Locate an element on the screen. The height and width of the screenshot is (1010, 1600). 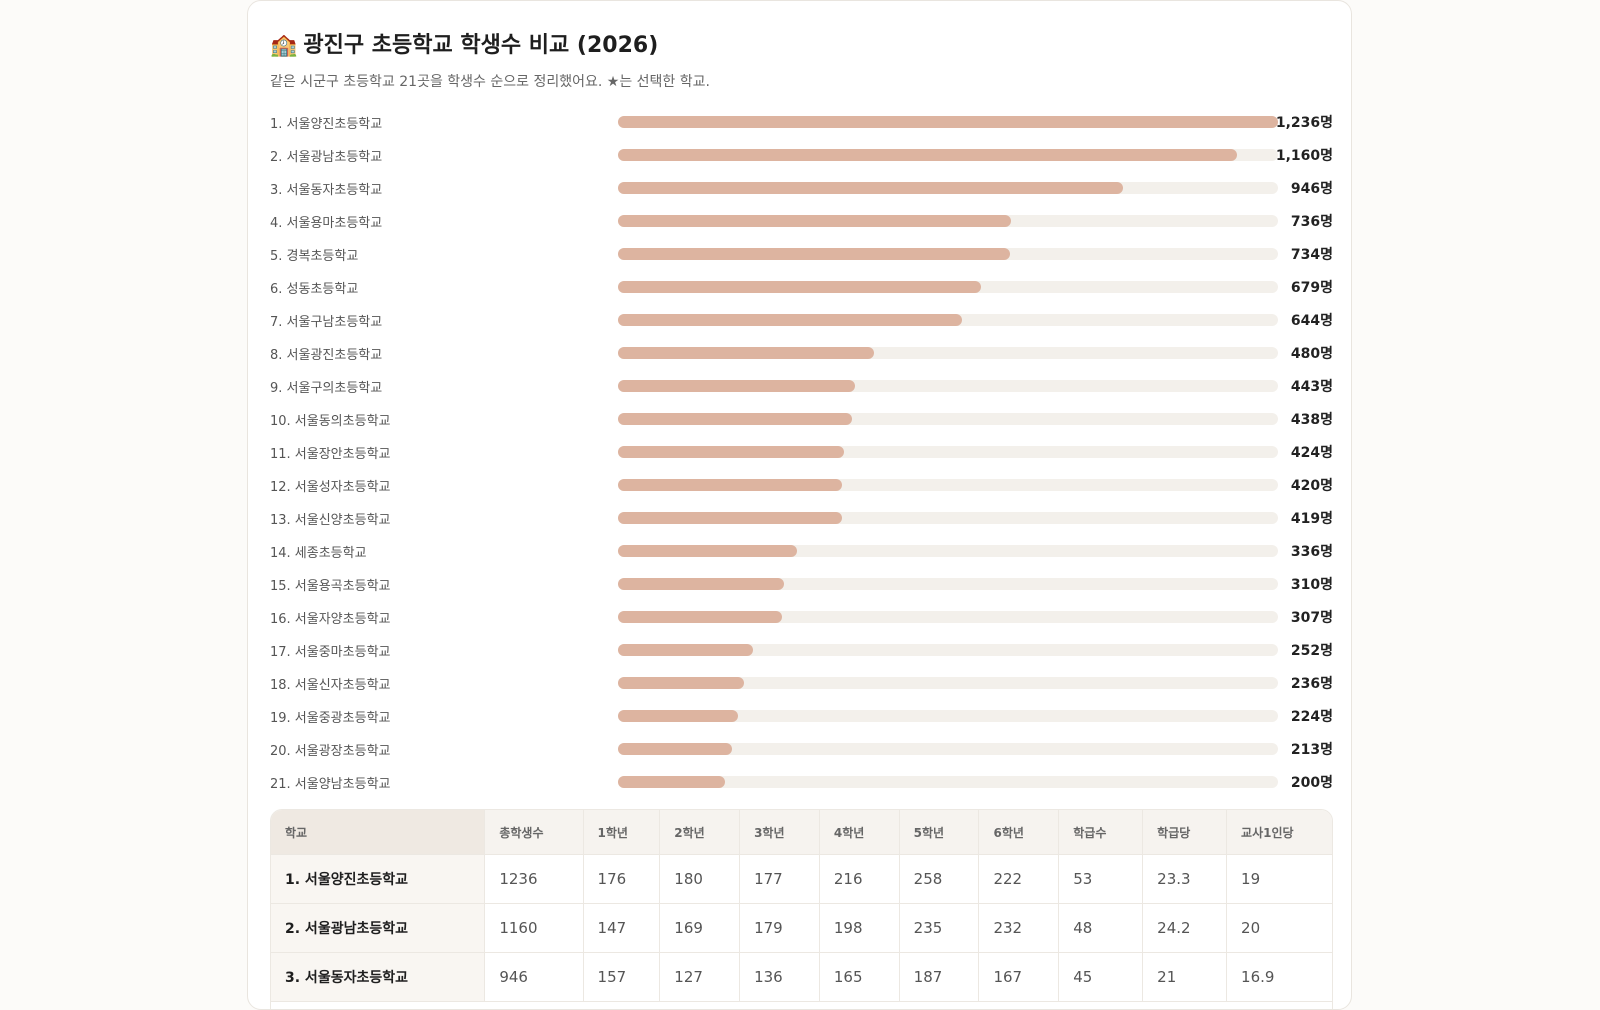
table-school-name-cell: 2. 서울광남초등학교 is located at coordinates (378, 928).